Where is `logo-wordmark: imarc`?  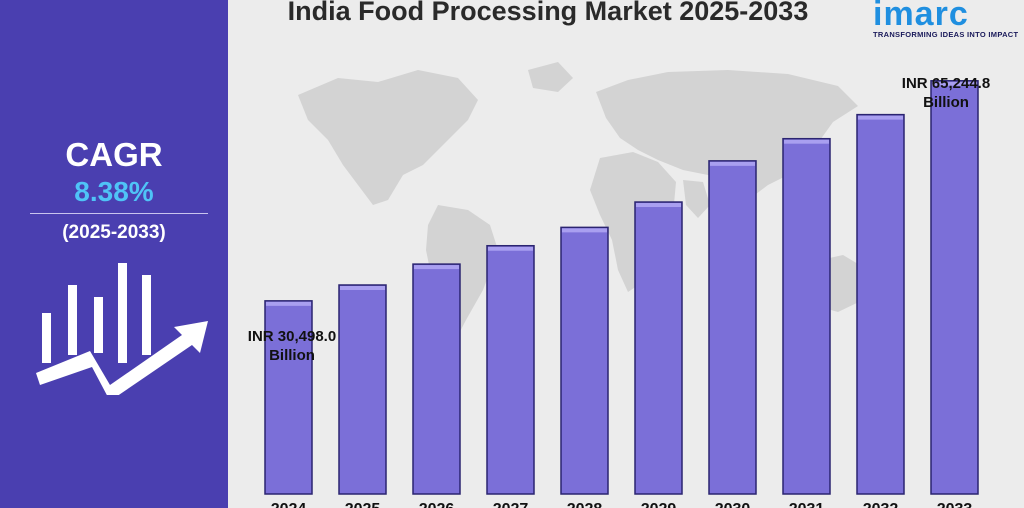
logo-wordmark: imarc is located at coordinates (921, 16).